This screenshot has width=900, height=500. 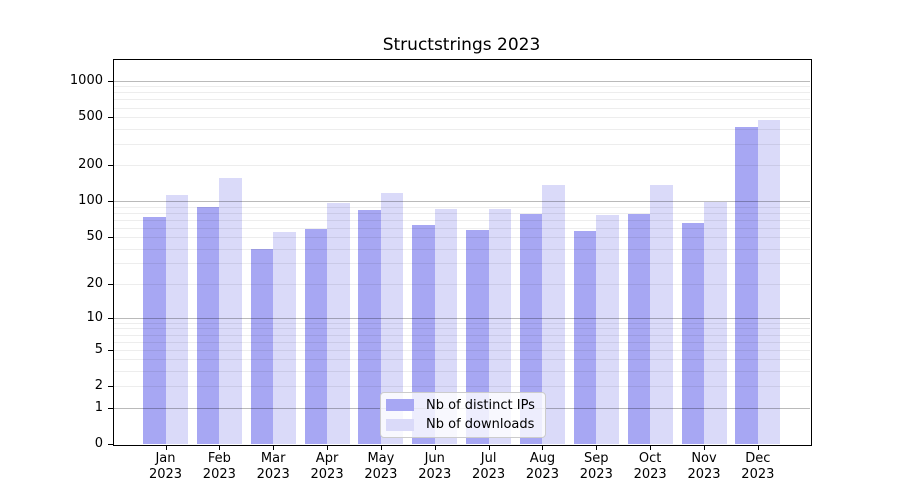 What do you see at coordinates (90, 117) in the screenshot?
I see `y-tick-label-500: 500` at bounding box center [90, 117].